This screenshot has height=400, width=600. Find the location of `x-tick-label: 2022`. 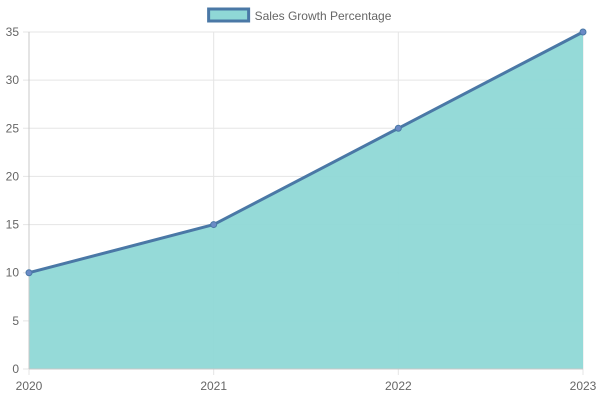

x-tick-label: 2022 is located at coordinates (398, 386).